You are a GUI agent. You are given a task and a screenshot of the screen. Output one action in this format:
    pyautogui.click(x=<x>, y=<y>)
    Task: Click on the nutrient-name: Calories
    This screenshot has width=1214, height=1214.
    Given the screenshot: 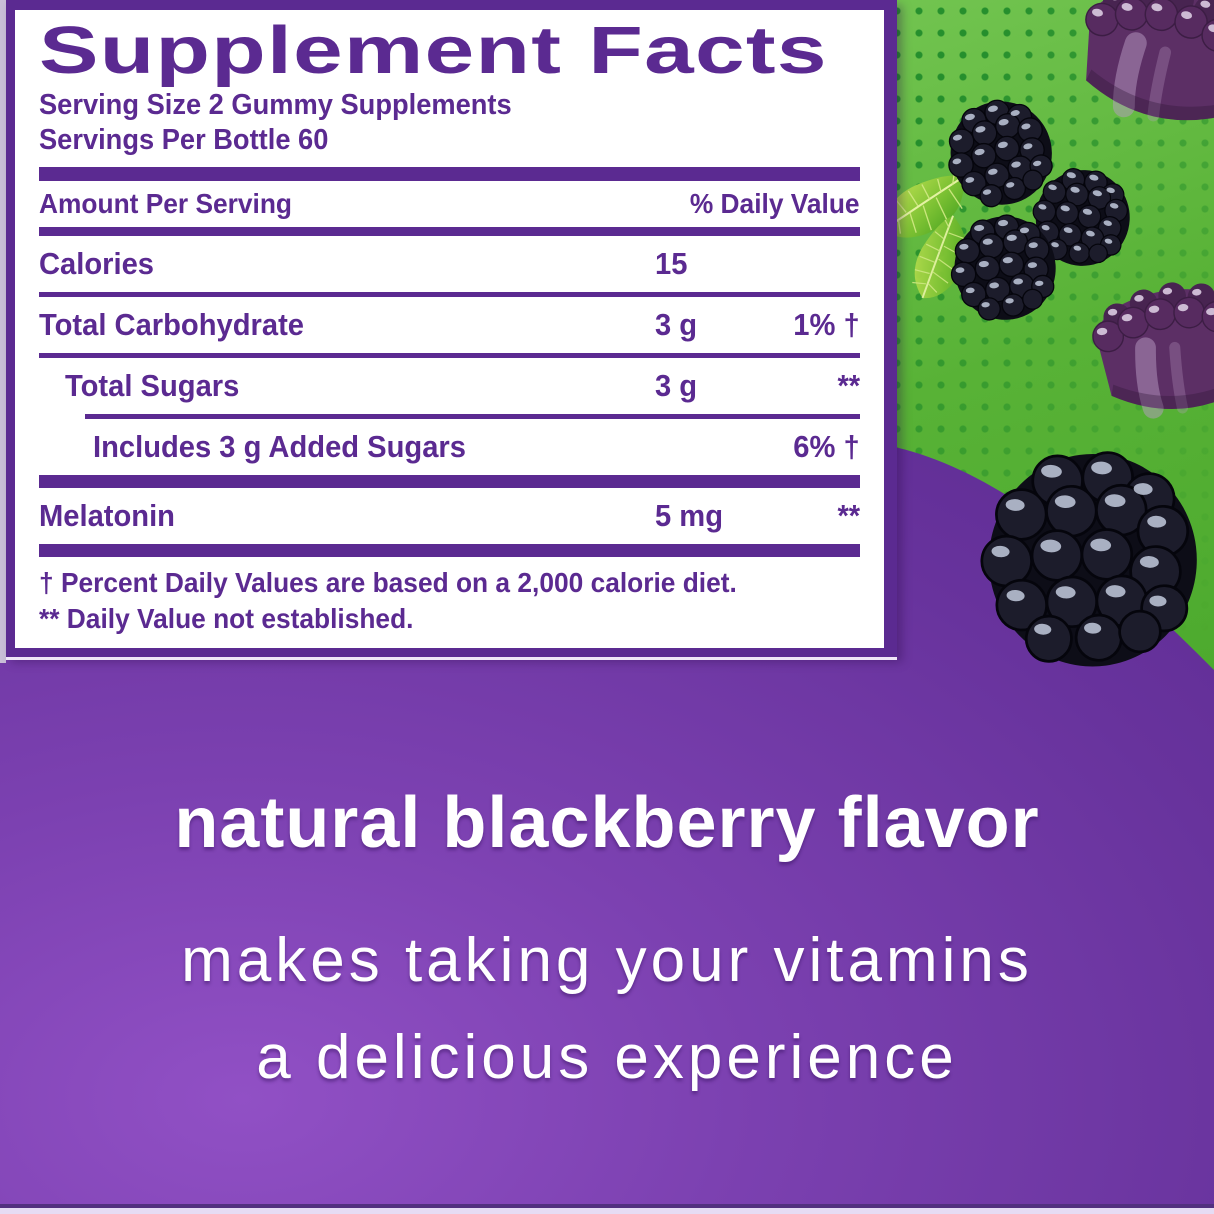 What is the action you would take?
    pyautogui.click(x=97, y=263)
    